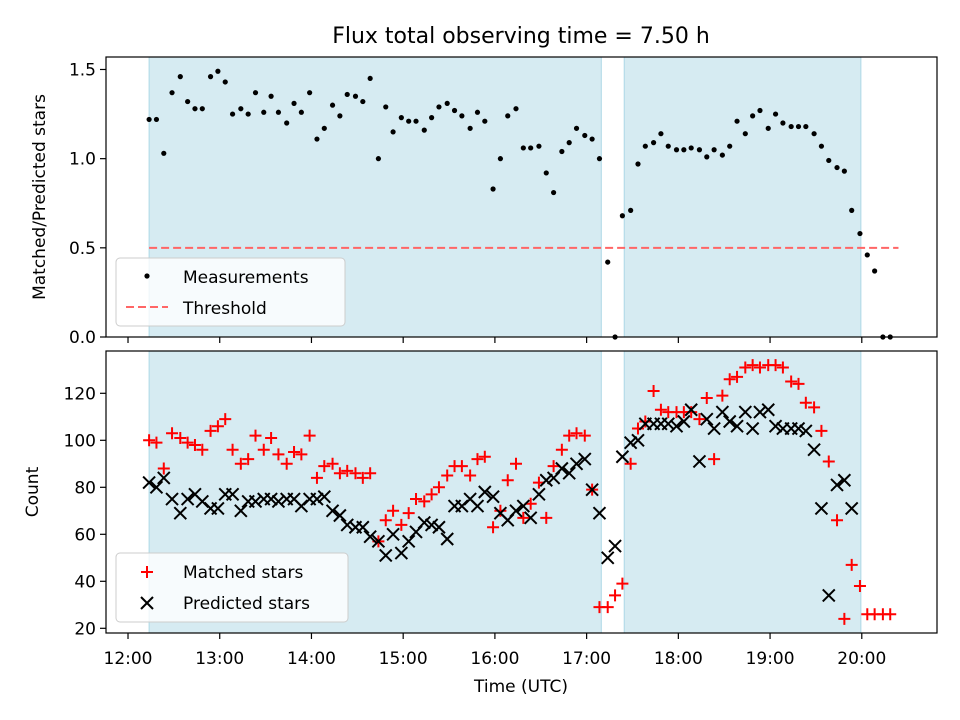  What do you see at coordinates (586, 659) in the screenshot?
I see `x-tick-label: 17:00` at bounding box center [586, 659].